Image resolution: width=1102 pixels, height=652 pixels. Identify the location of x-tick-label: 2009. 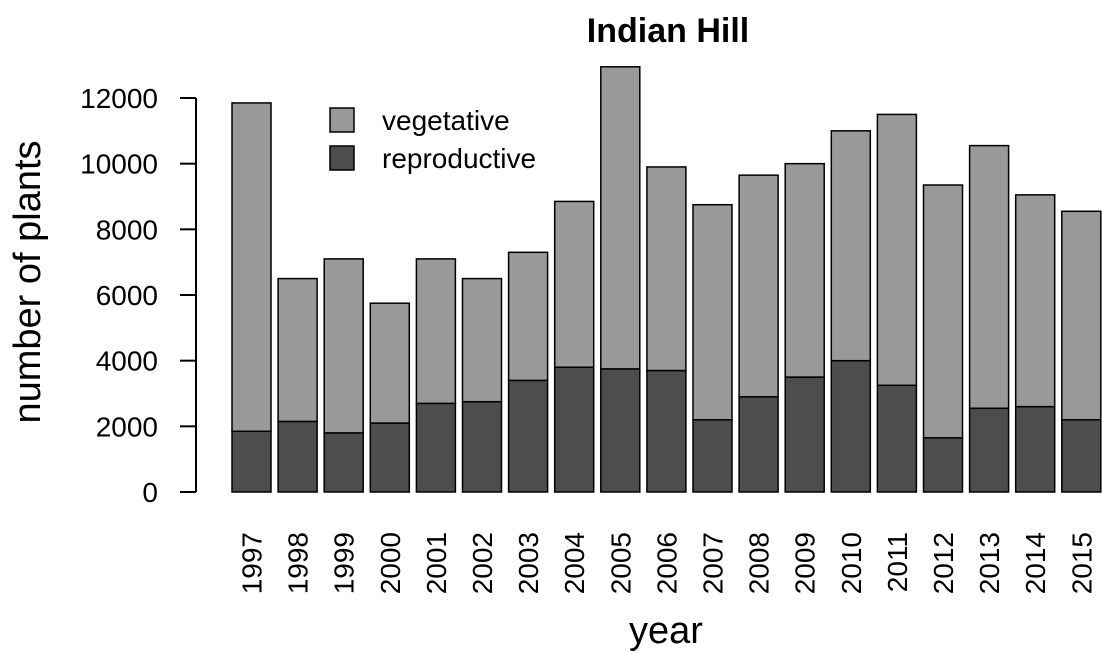
(805, 563).